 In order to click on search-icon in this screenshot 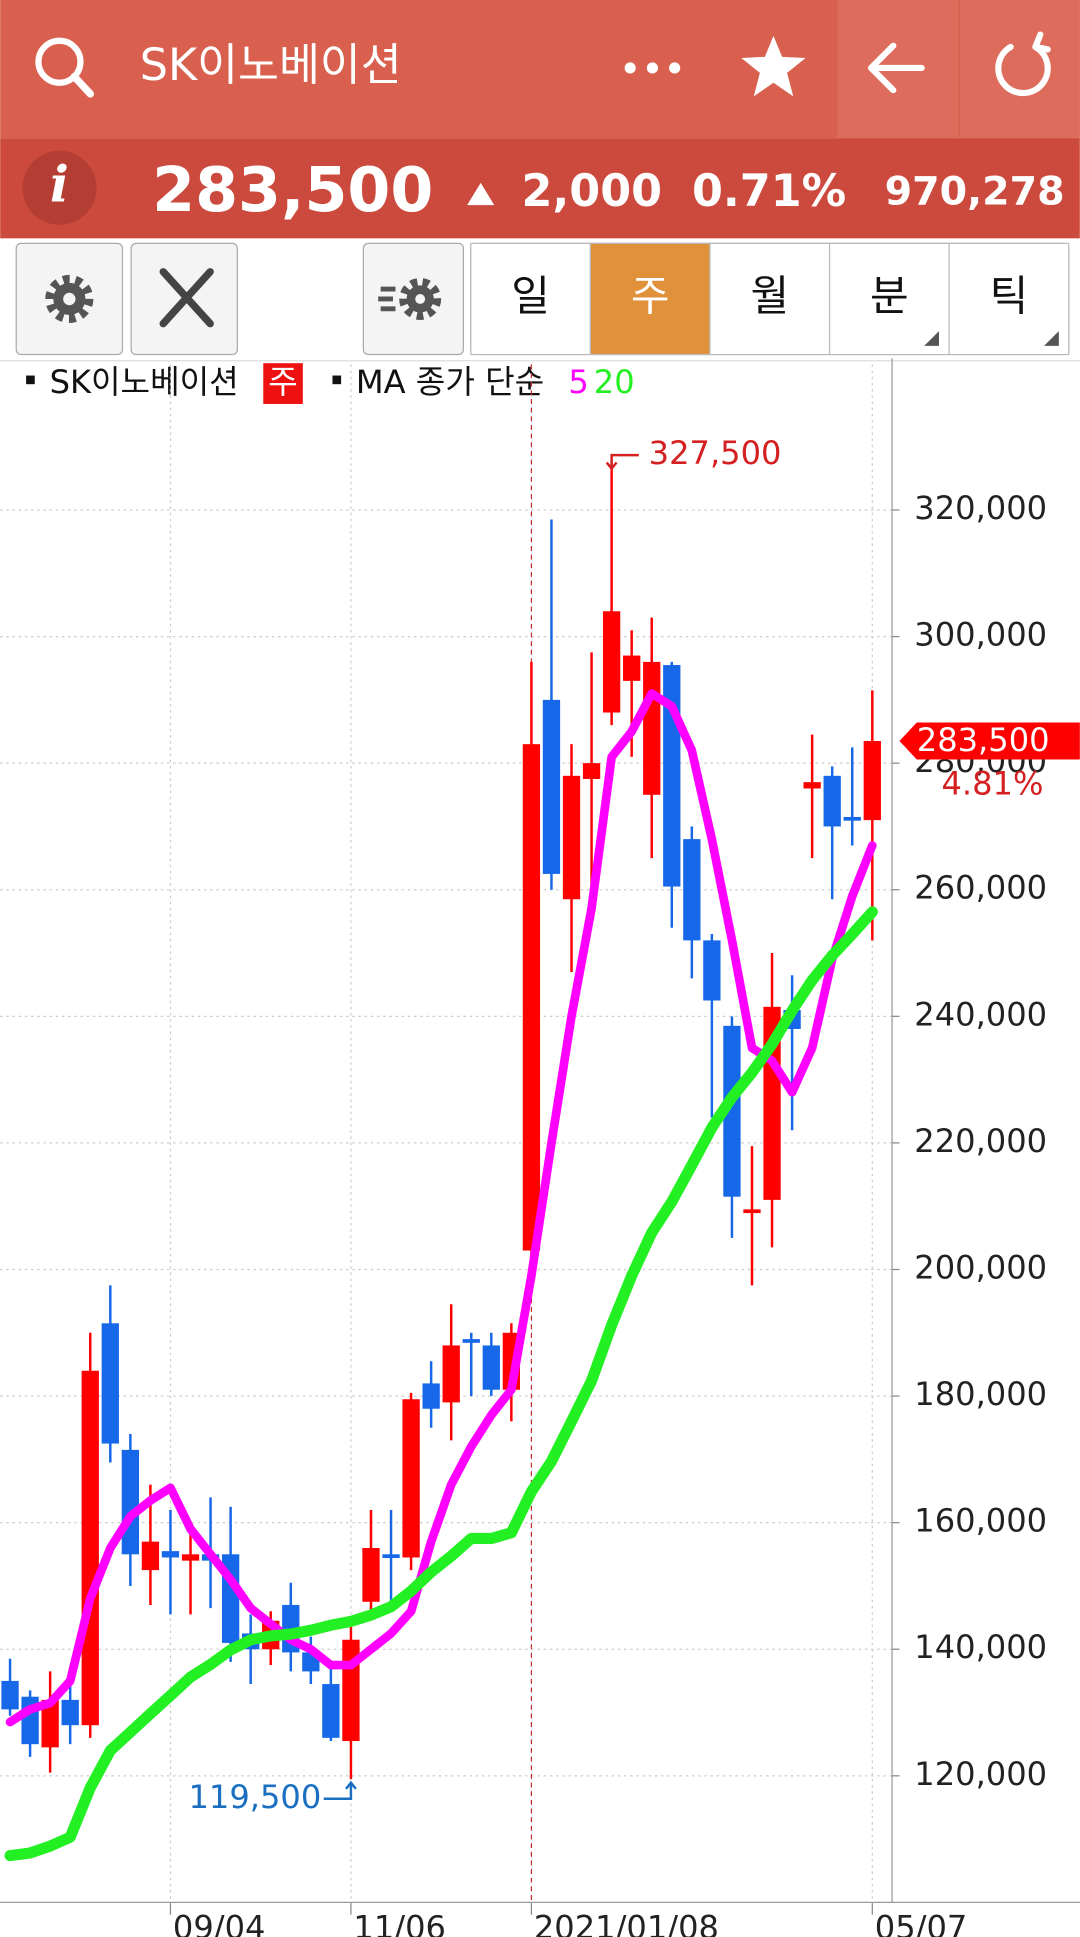, I will do `click(65, 67)`.